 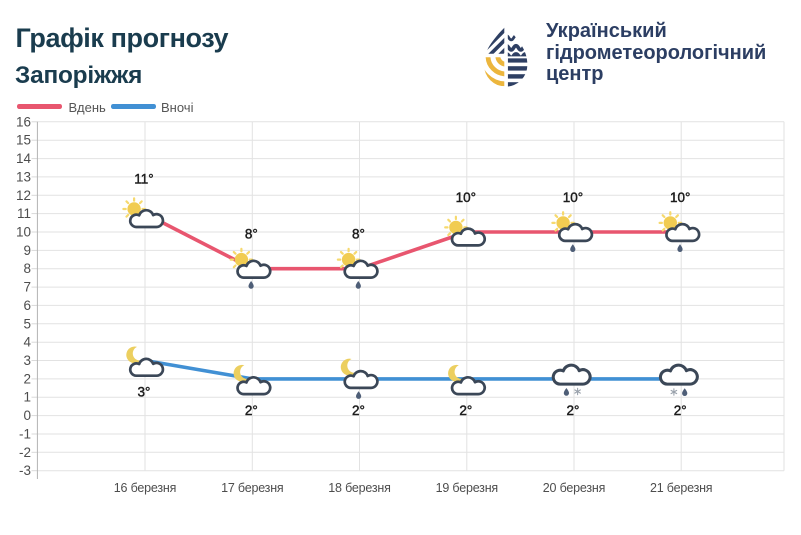 What do you see at coordinates (25, 452) in the screenshot?
I see `svg-text: -2` at bounding box center [25, 452].